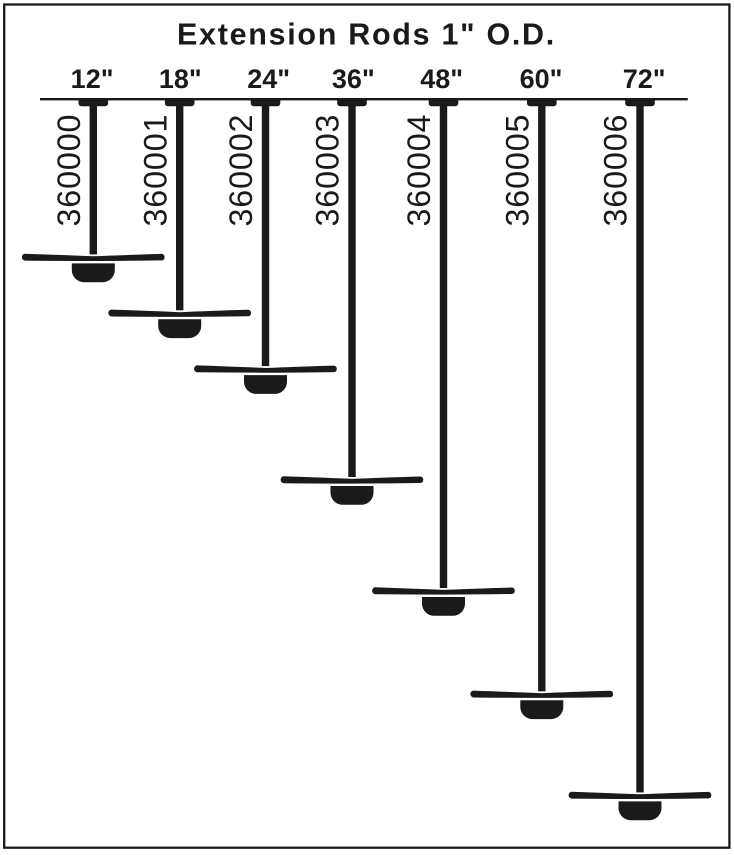  I want to click on svg-text: 12", so click(92, 79).